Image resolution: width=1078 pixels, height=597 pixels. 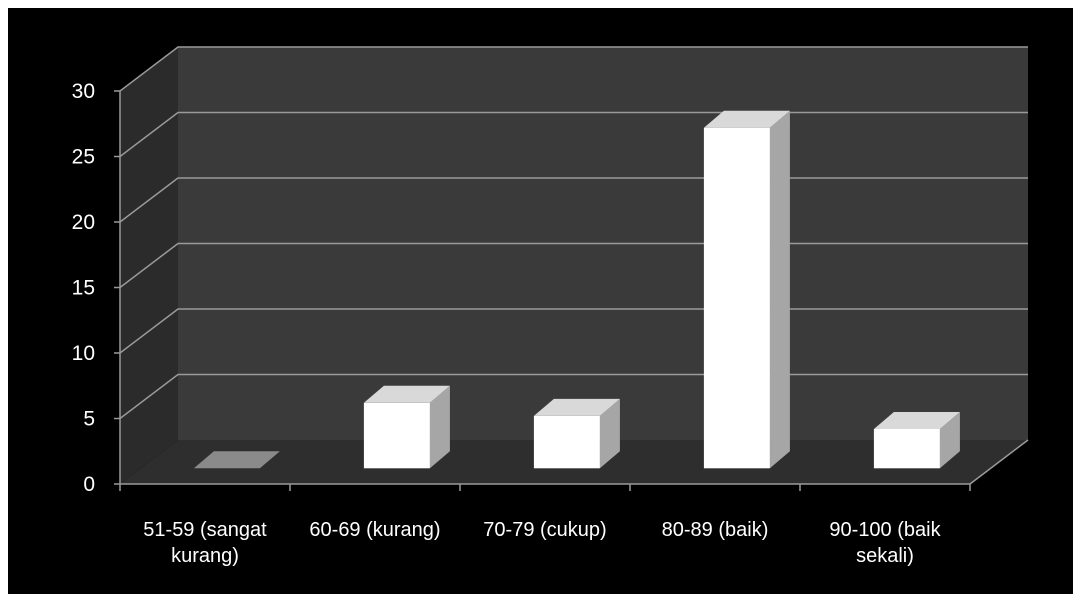 What do you see at coordinates (83, 353) in the screenshot?
I see `y-tick-label: 10` at bounding box center [83, 353].